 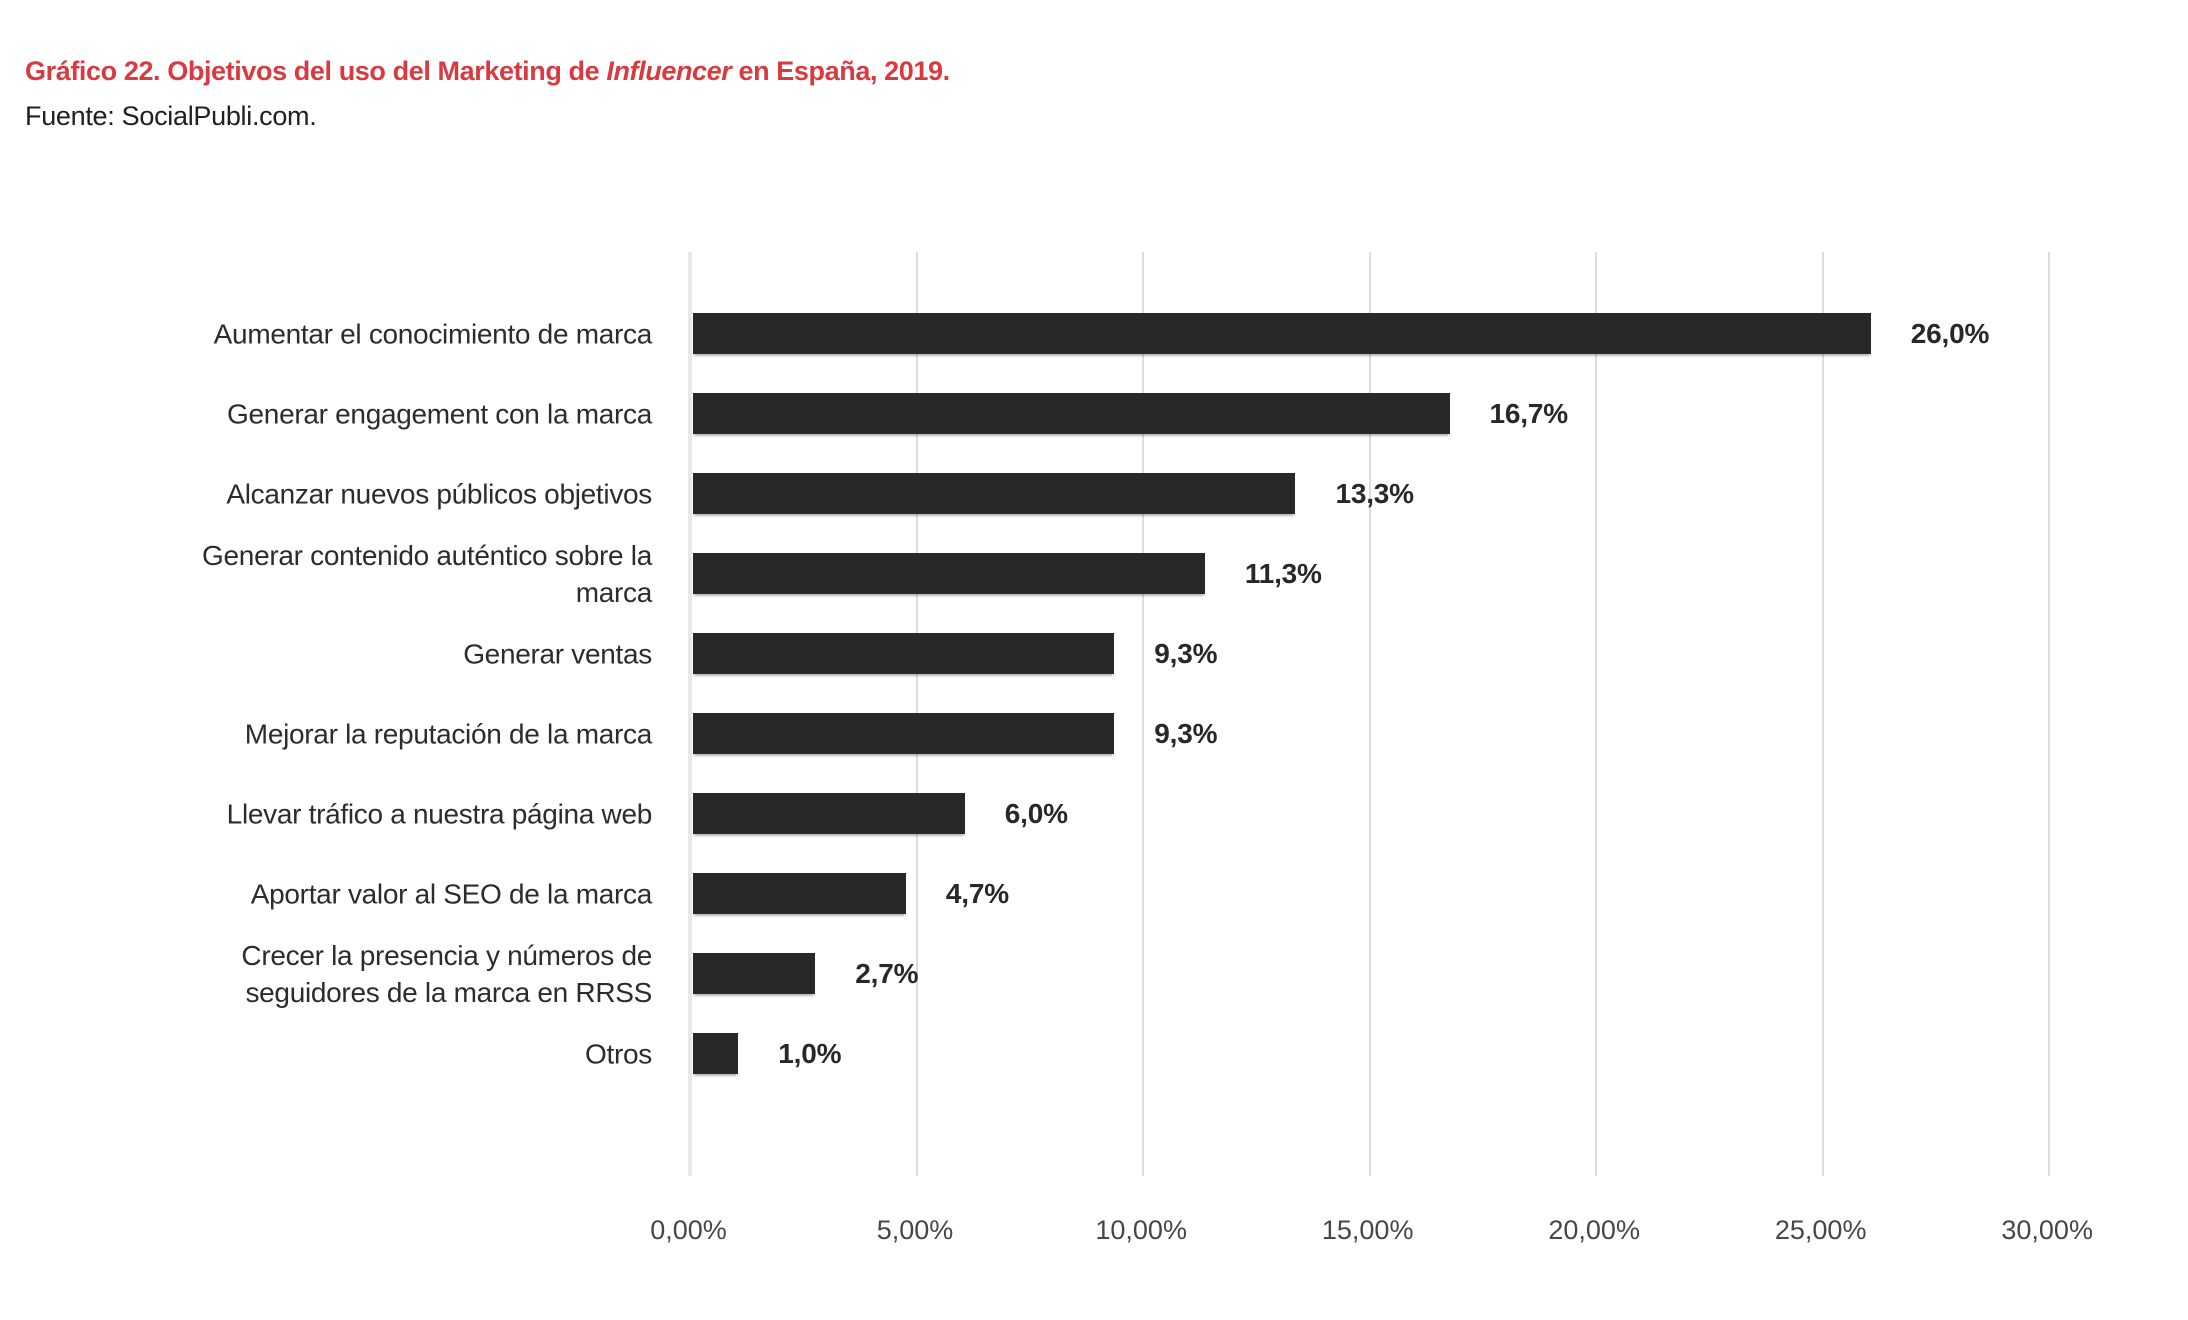 I want to click on x-tick-label-0: 0,00%, so click(x=688, y=1230).